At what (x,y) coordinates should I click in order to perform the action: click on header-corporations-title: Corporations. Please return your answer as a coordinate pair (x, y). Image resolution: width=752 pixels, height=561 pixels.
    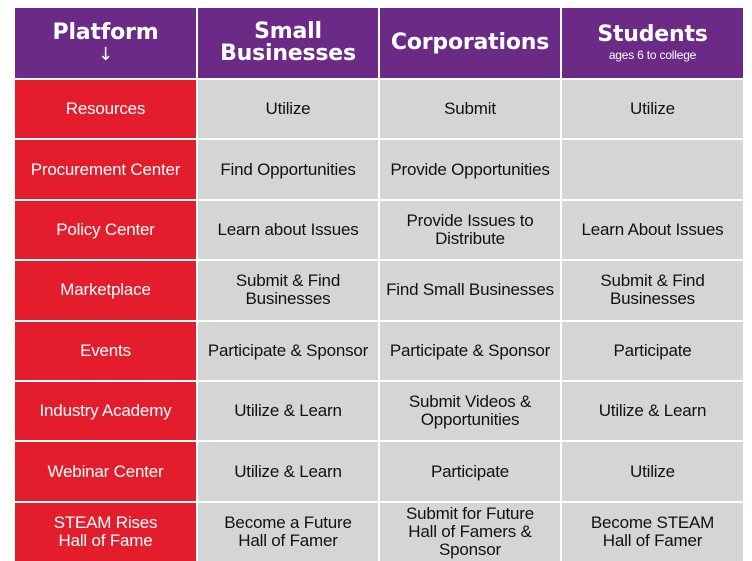
    Looking at the image, I should click on (470, 42).